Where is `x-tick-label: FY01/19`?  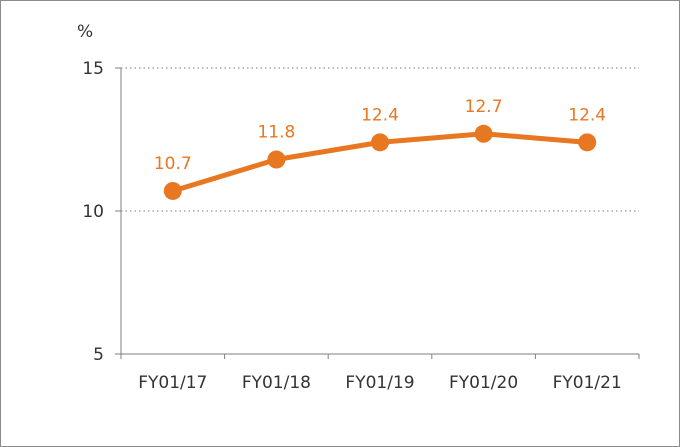
x-tick-label: FY01/19 is located at coordinates (379, 383).